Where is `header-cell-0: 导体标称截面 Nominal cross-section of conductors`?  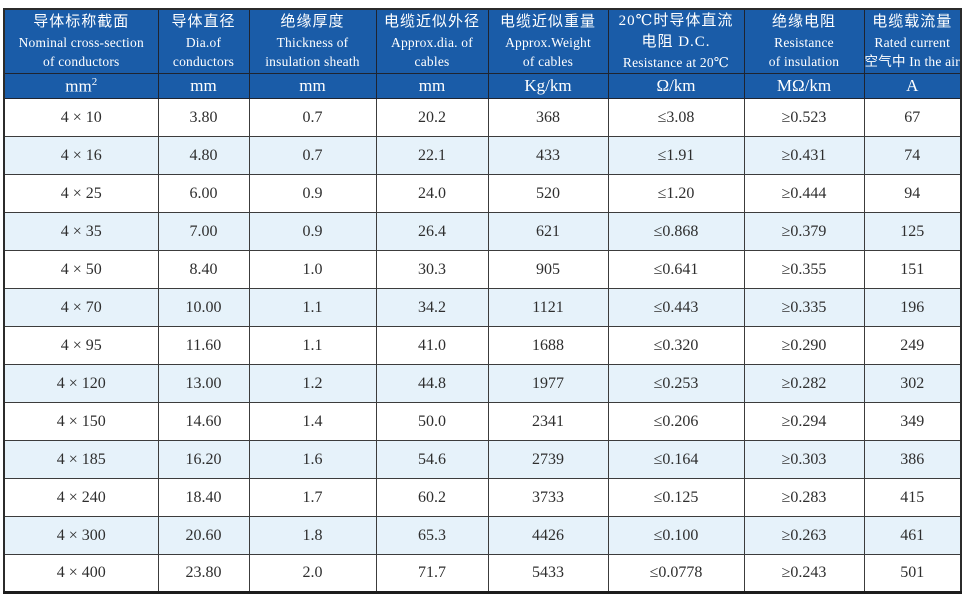
header-cell-0: 导体标称截面 Nominal cross-section of conductors is located at coordinates (81, 41).